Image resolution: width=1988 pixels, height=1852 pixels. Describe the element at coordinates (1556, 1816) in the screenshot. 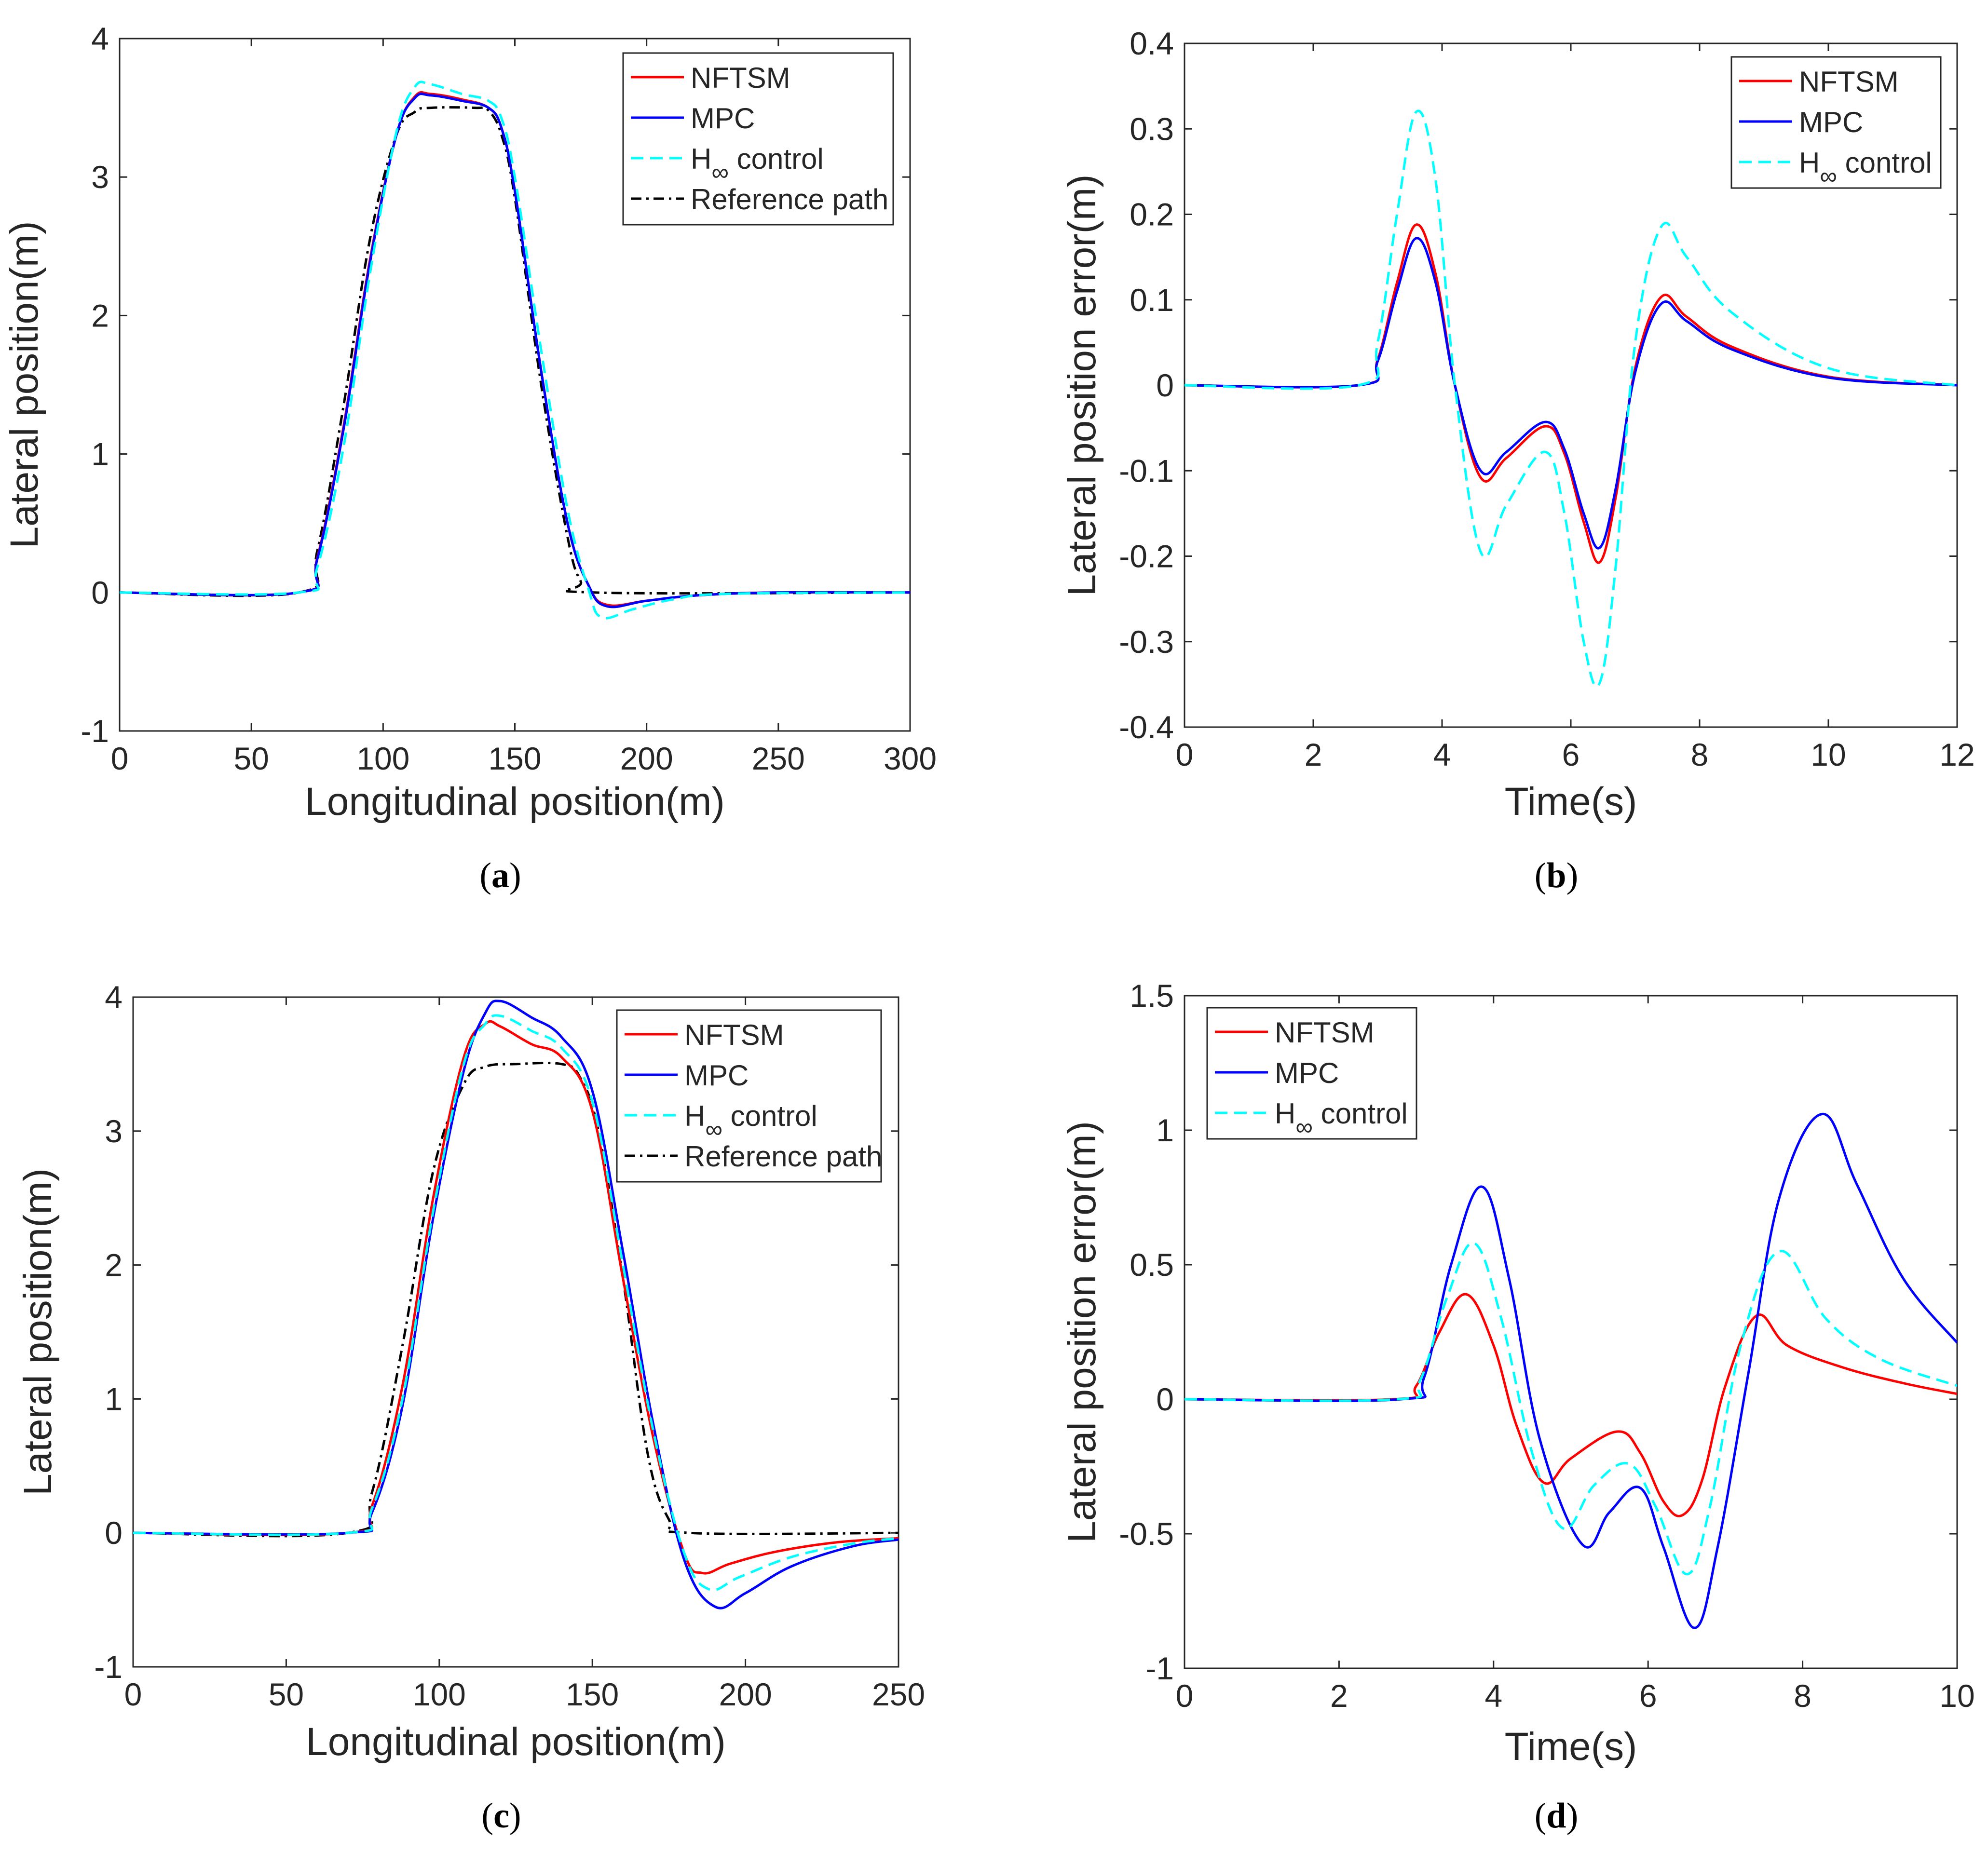

I see `panel-caption: (d)` at that location.